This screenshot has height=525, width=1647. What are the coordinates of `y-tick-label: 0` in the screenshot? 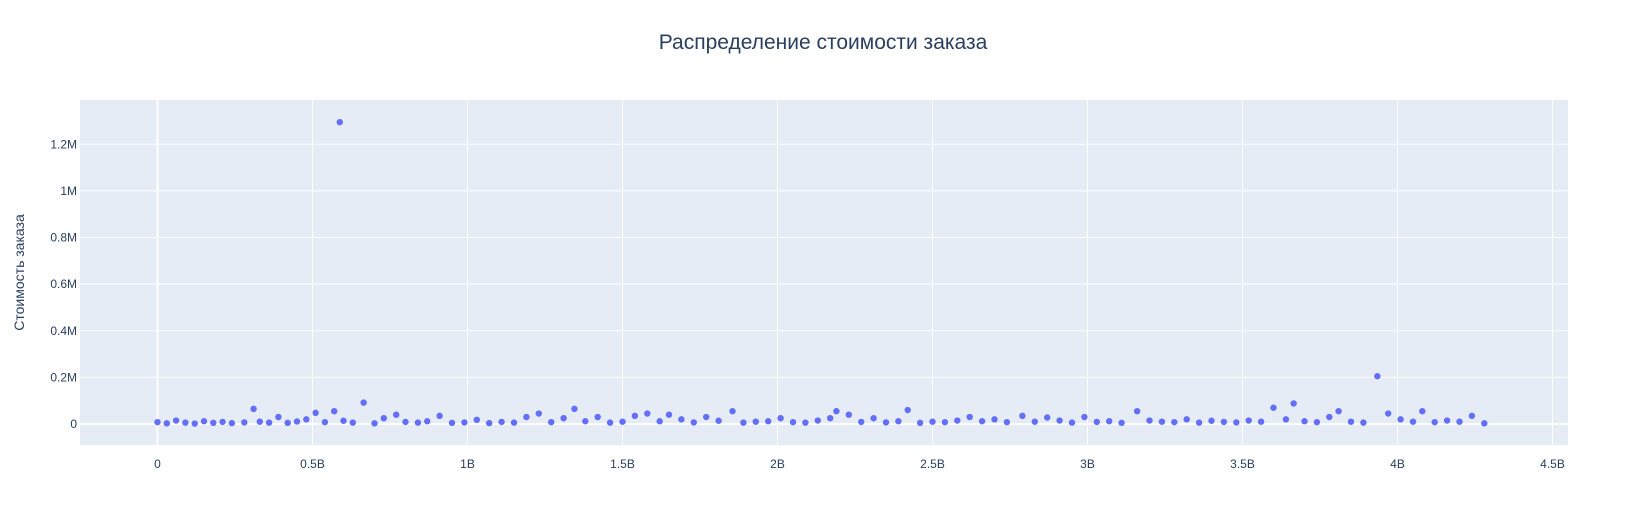 It's located at (73, 424).